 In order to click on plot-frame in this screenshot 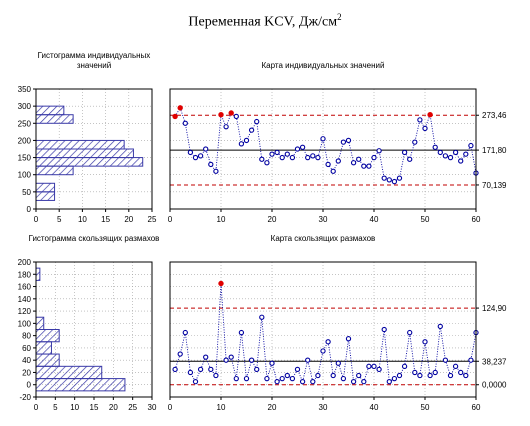, I will do `click(94, 149)`.